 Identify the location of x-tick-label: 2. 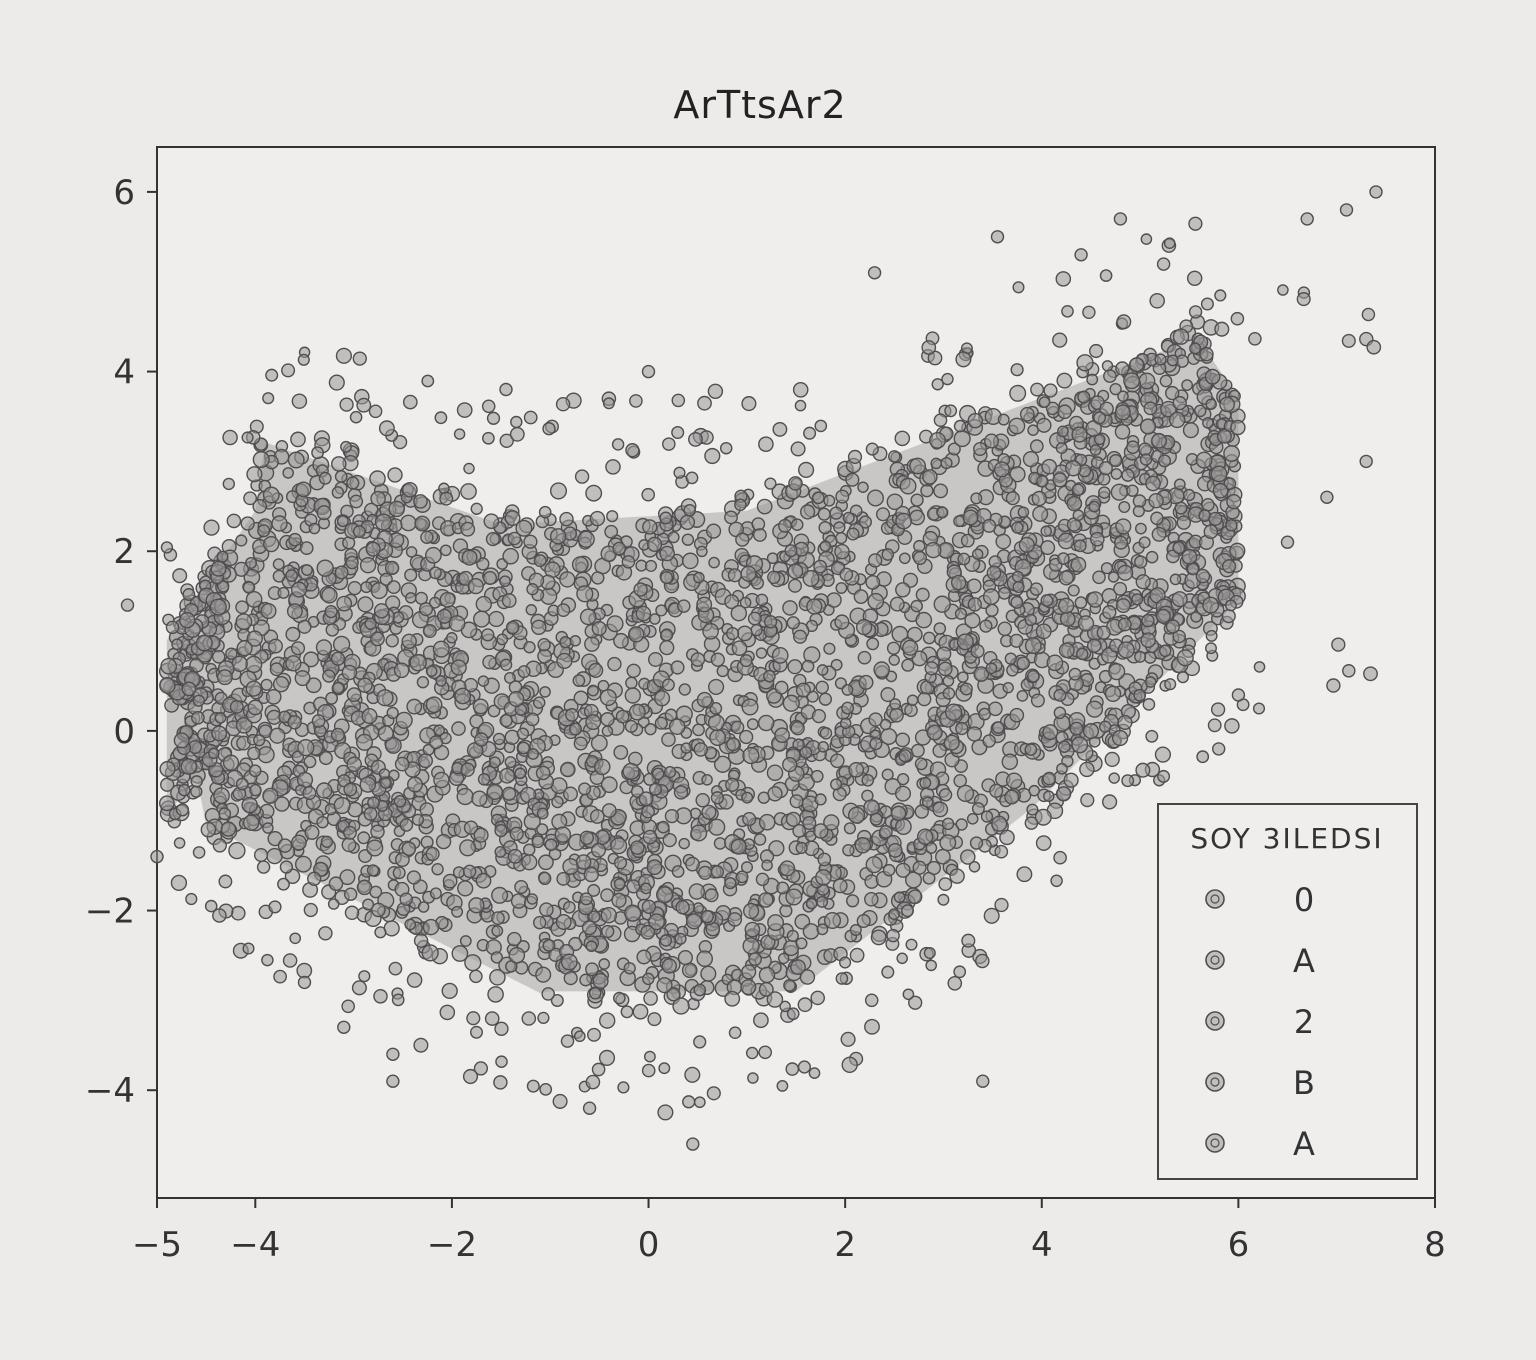
(845, 1245).